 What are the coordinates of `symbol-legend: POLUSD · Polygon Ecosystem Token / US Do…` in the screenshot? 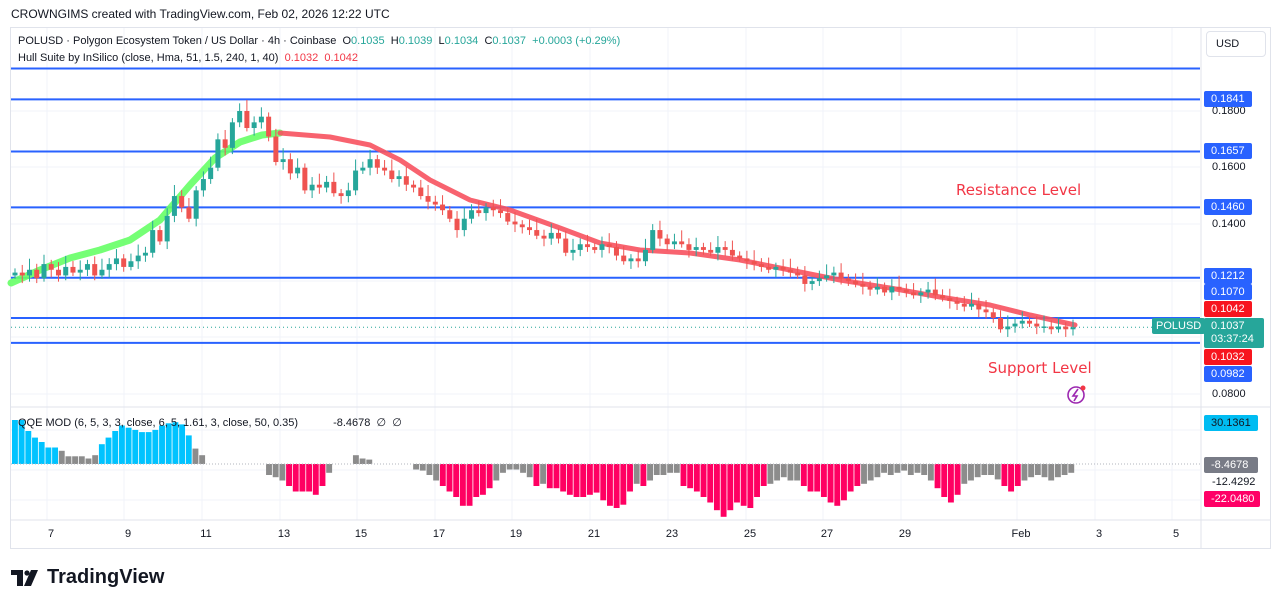 It's located at (319, 41).